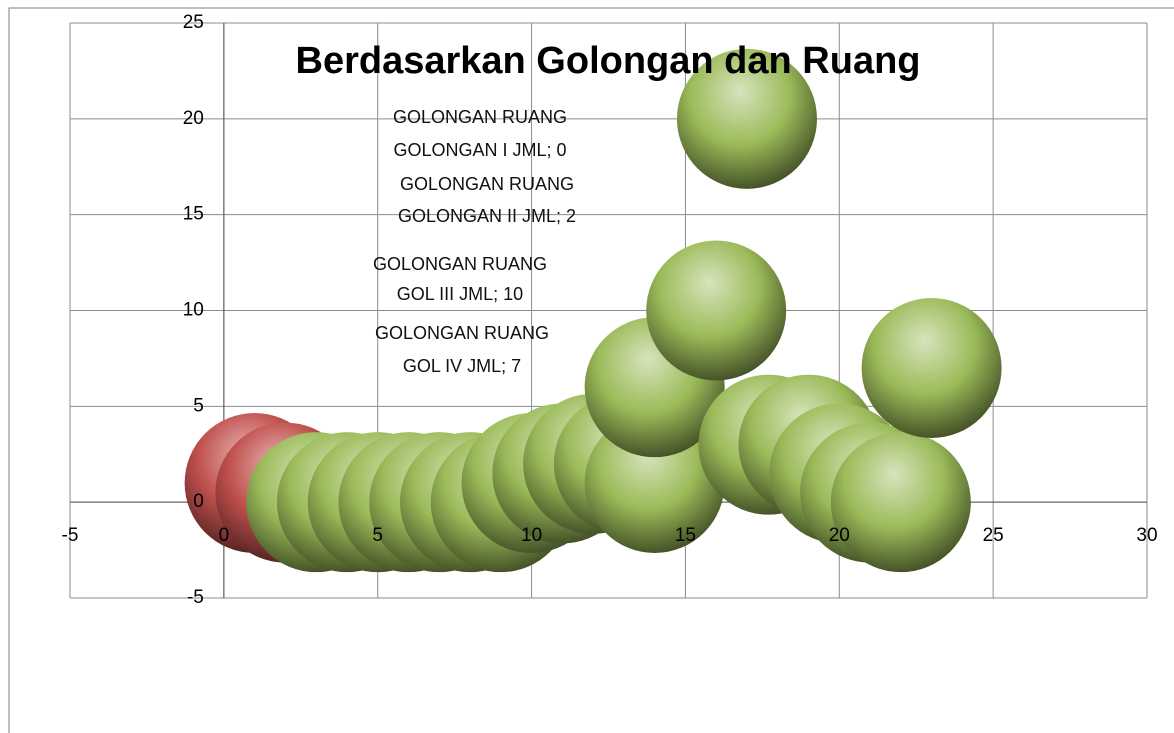 The height and width of the screenshot is (733, 1174). I want to click on y-tick-label: 25, so click(193, 22).